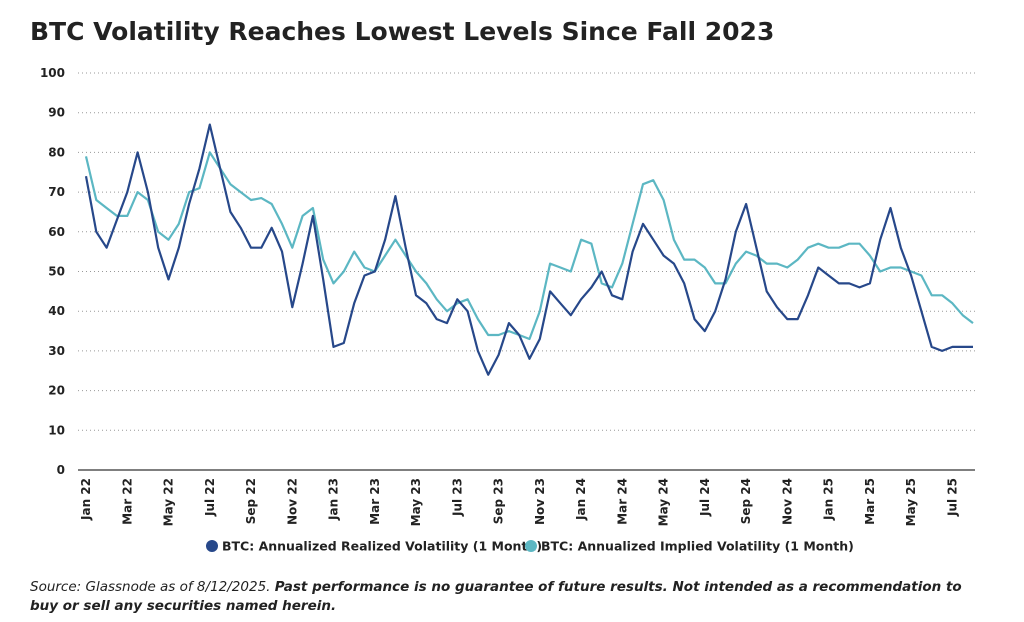 Image resolution: width=1024 pixels, height=622 pixels. What do you see at coordinates (56, 272) in the screenshot?
I see `y-tick-label: 50` at bounding box center [56, 272].